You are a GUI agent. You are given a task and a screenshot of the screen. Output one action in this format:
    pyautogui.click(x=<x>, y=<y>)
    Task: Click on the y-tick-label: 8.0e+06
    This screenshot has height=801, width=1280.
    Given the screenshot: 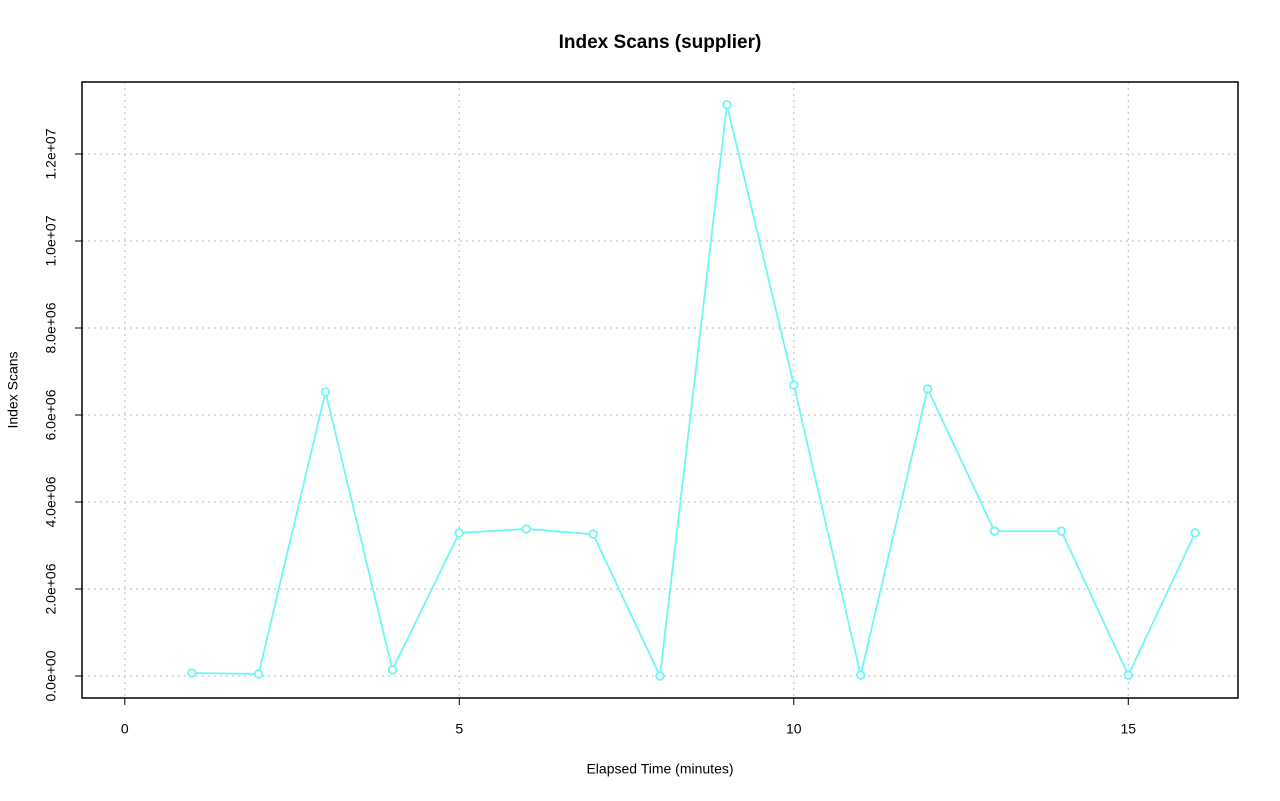 What is the action you would take?
    pyautogui.click(x=51, y=327)
    